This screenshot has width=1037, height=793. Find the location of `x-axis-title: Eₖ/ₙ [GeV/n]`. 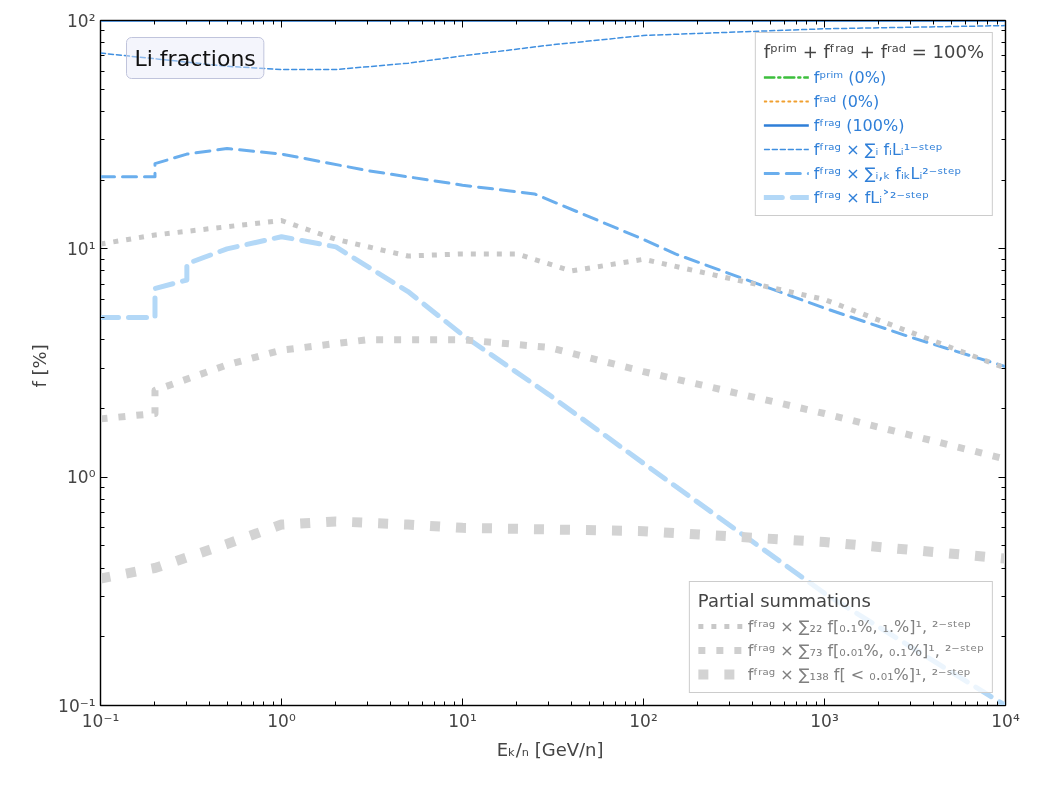

x-axis-title: Eₖ/ₙ [GeV/n] is located at coordinates (550, 749).